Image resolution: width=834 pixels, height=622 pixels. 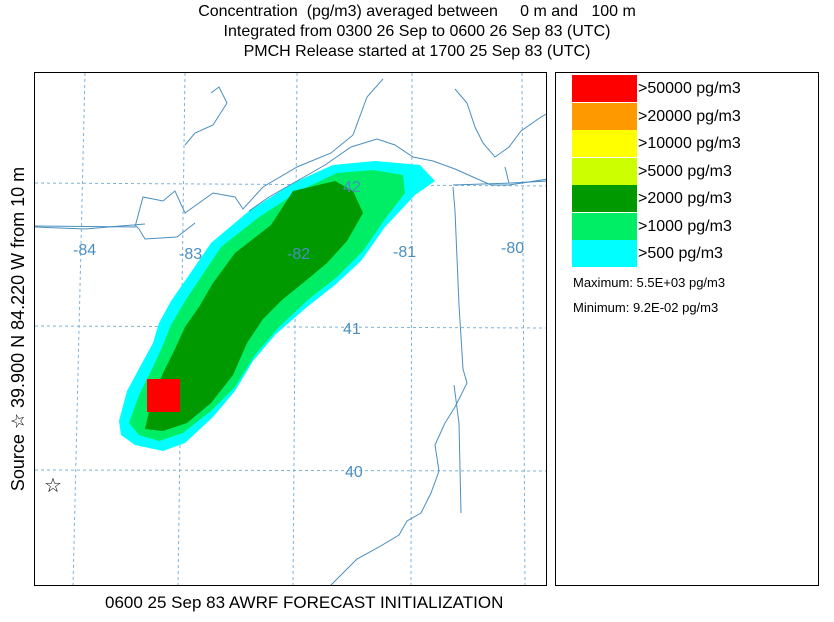 I want to click on longitude-label: -83, so click(x=190, y=254).